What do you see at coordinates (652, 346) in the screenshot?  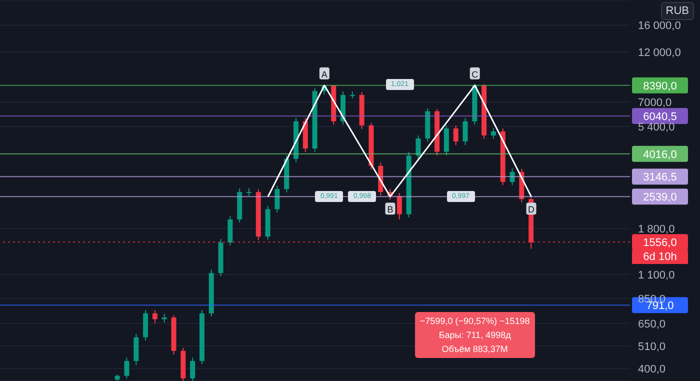 I see `y-tick-label: 510,0` at bounding box center [652, 346].